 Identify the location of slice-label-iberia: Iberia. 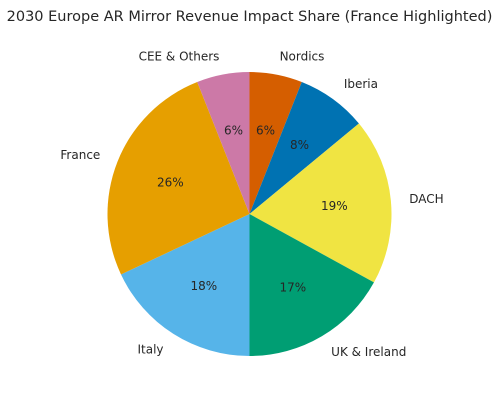
(361, 84).